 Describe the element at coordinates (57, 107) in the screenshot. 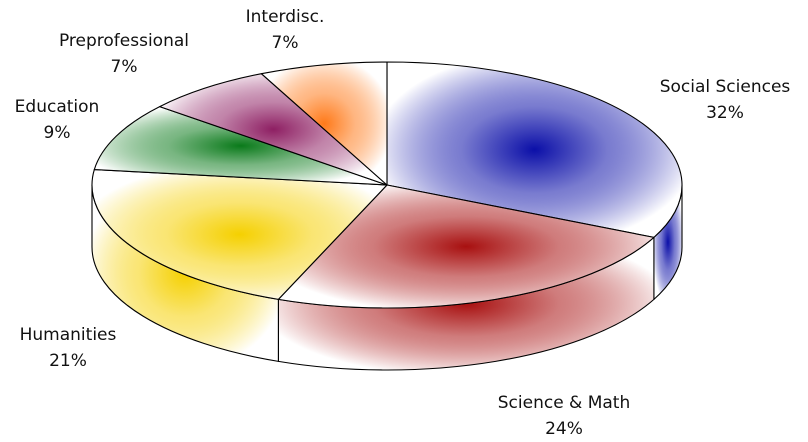

I see `slice-label-education: Education` at that location.